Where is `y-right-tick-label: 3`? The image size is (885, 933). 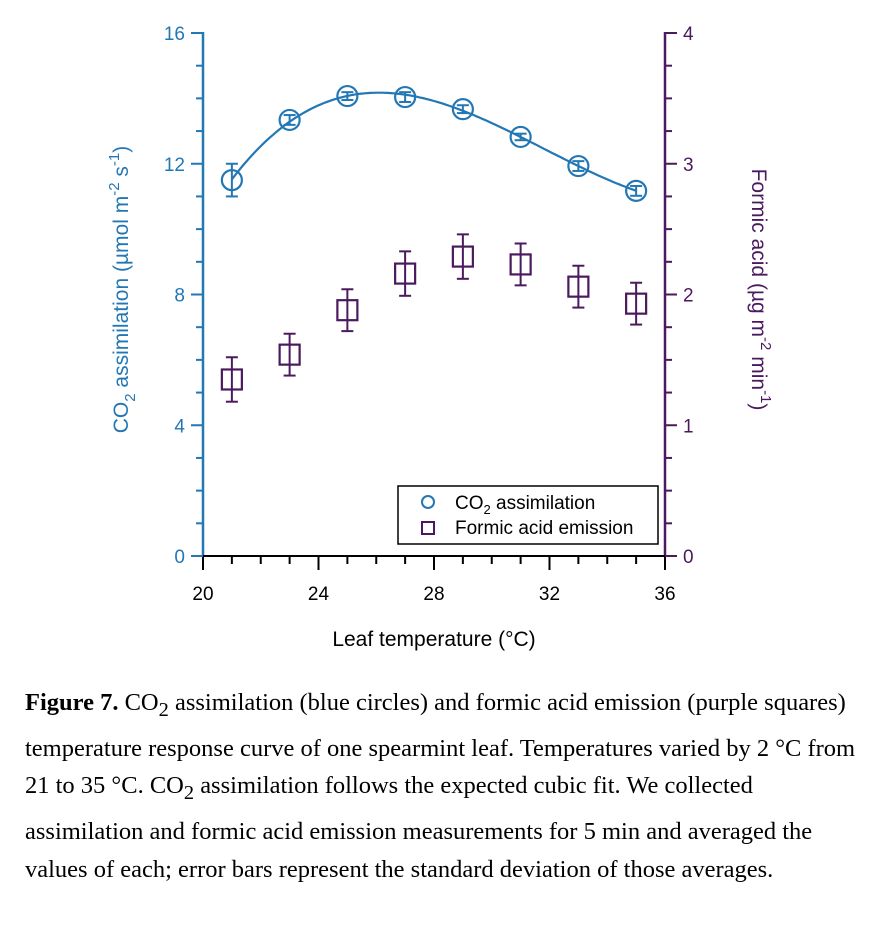
y-right-tick-label: 3 is located at coordinates (688, 165).